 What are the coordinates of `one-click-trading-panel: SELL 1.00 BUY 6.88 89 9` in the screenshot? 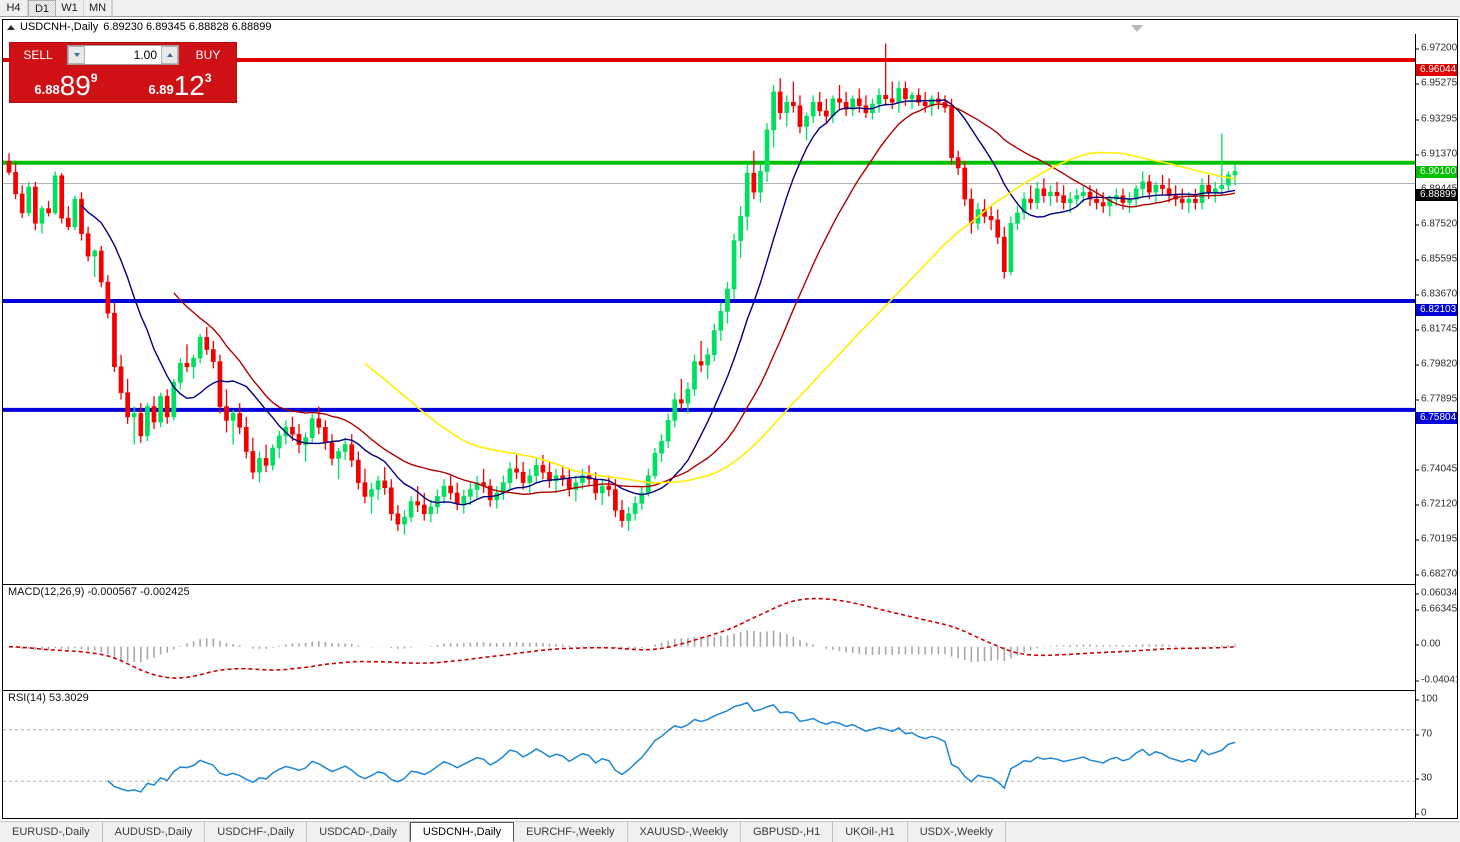 It's located at (123, 72).